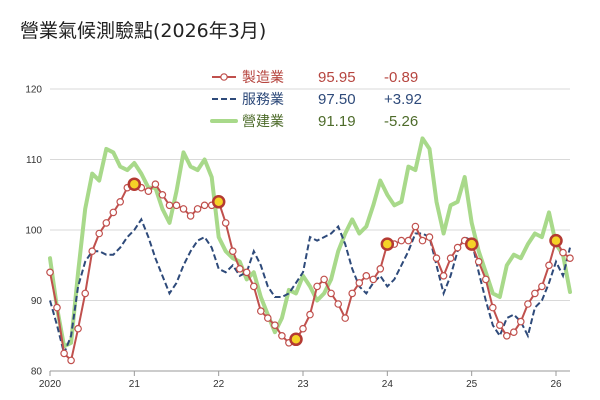  What do you see at coordinates (34, 160) in the screenshot?
I see `y-tick-label: 110` at bounding box center [34, 160].